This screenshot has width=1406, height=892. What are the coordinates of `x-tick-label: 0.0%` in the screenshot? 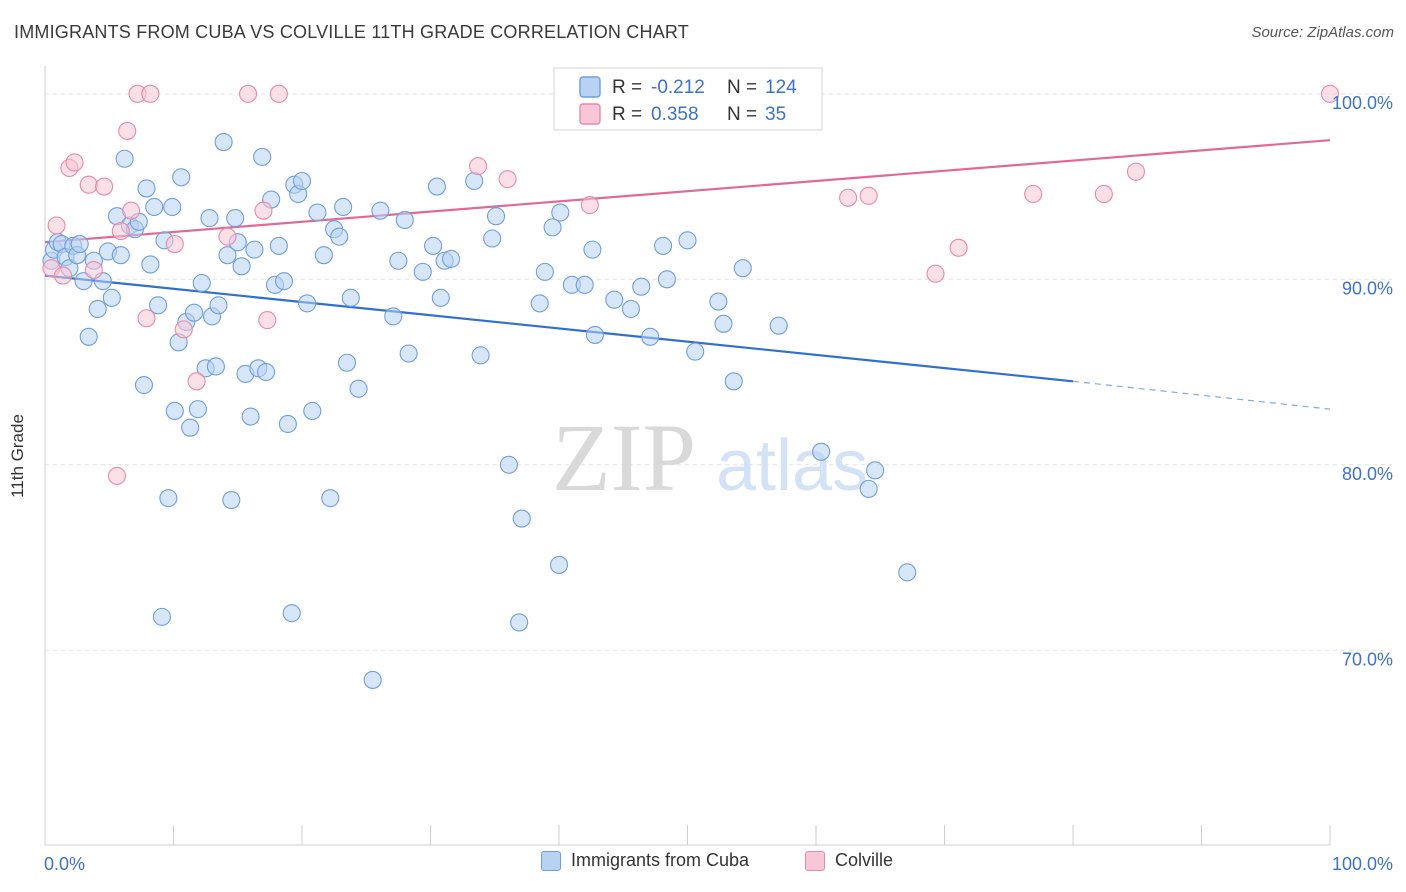 It's located at (64, 864).